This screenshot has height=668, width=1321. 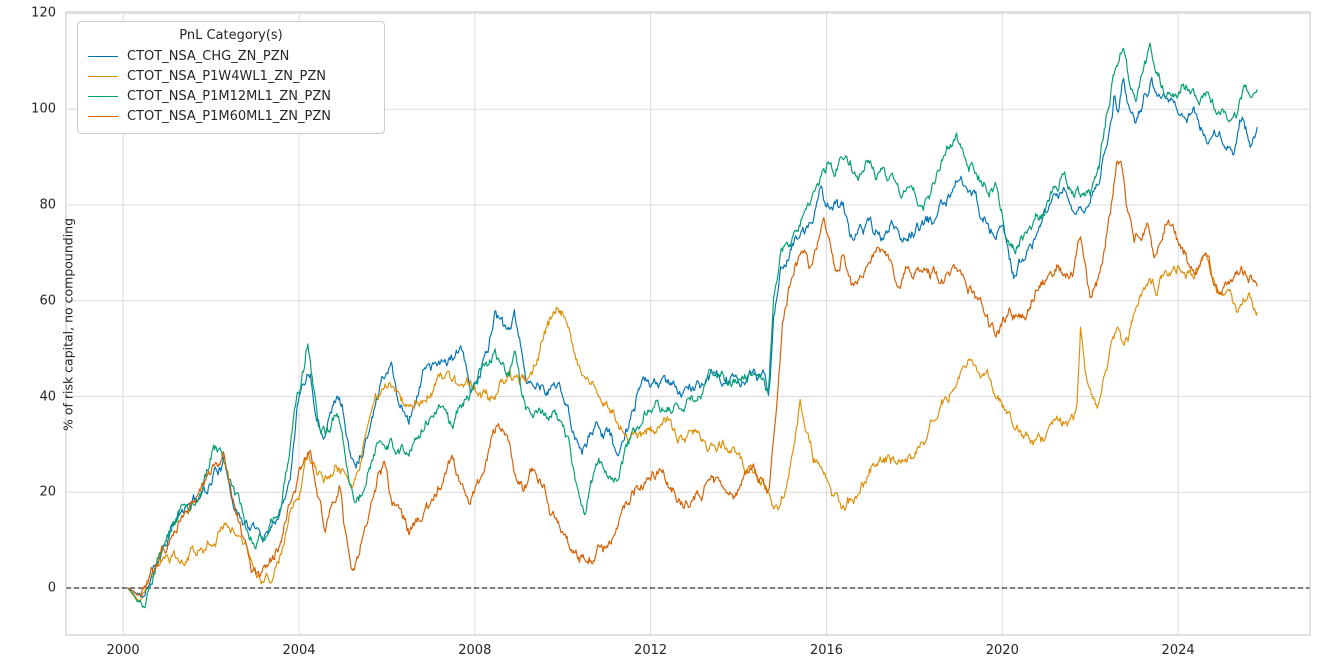 I want to click on legend-item: CTOT_NSA_P1W4WL1_ZN_PZN, so click(x=231, y=76).